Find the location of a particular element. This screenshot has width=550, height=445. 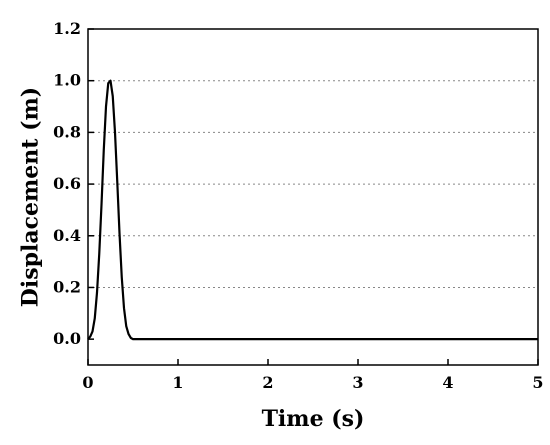

x-tick-label: 2 is located at coordinates (267, 382).